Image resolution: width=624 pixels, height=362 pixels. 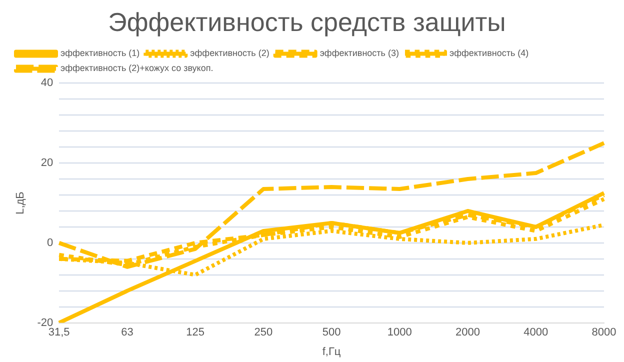 What do you see at coordinates (45, 322) in the screenshot?
I see `y-tick-label: -20` at bounding box center [45, 322].